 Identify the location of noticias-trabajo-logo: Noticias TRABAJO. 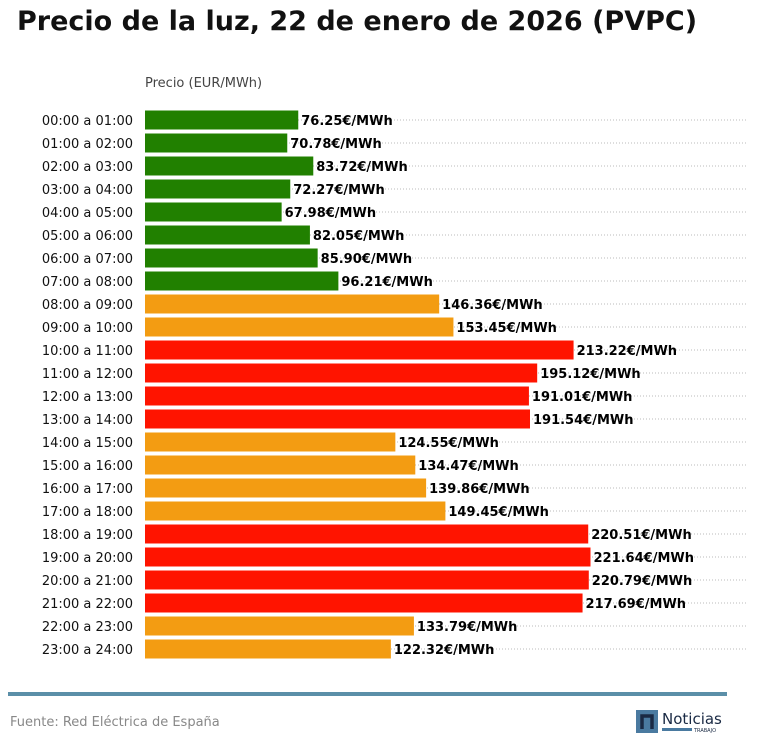
(679, 722).